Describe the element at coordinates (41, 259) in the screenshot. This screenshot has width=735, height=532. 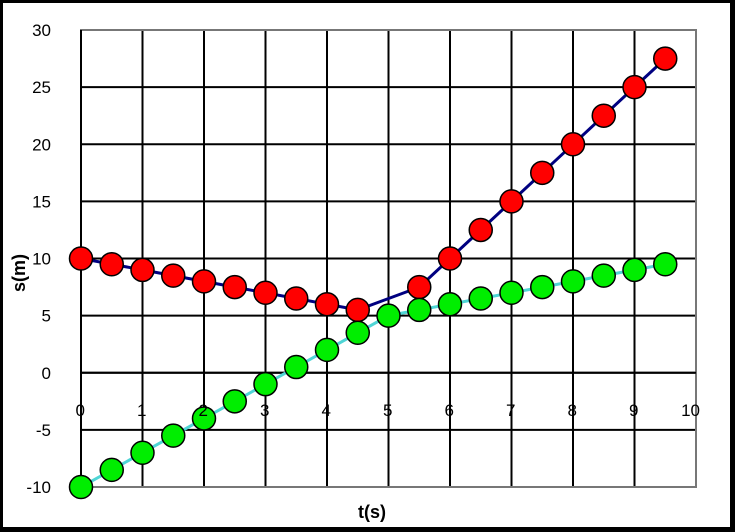
I see `y-tick-label: 10` at that location.